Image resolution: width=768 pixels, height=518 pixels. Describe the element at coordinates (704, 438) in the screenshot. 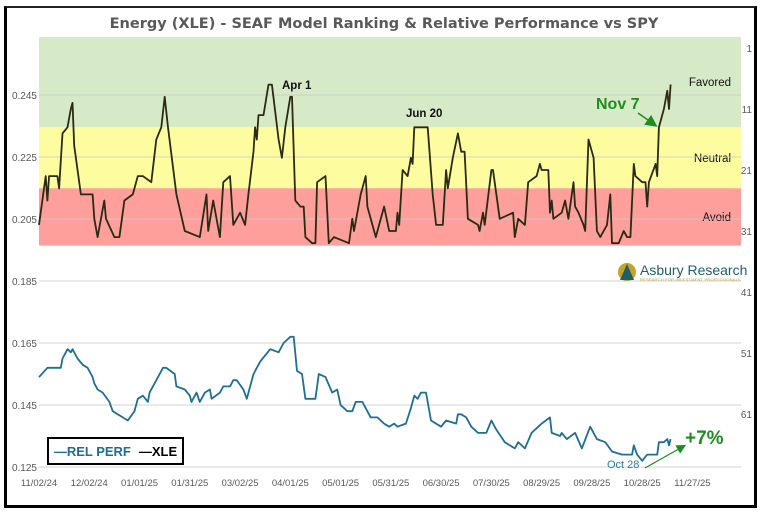

I see `annotation-gain: +7%` at that location.